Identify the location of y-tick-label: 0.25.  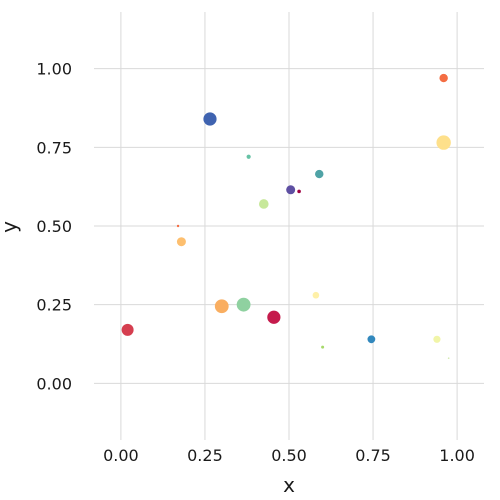
(54, 305).